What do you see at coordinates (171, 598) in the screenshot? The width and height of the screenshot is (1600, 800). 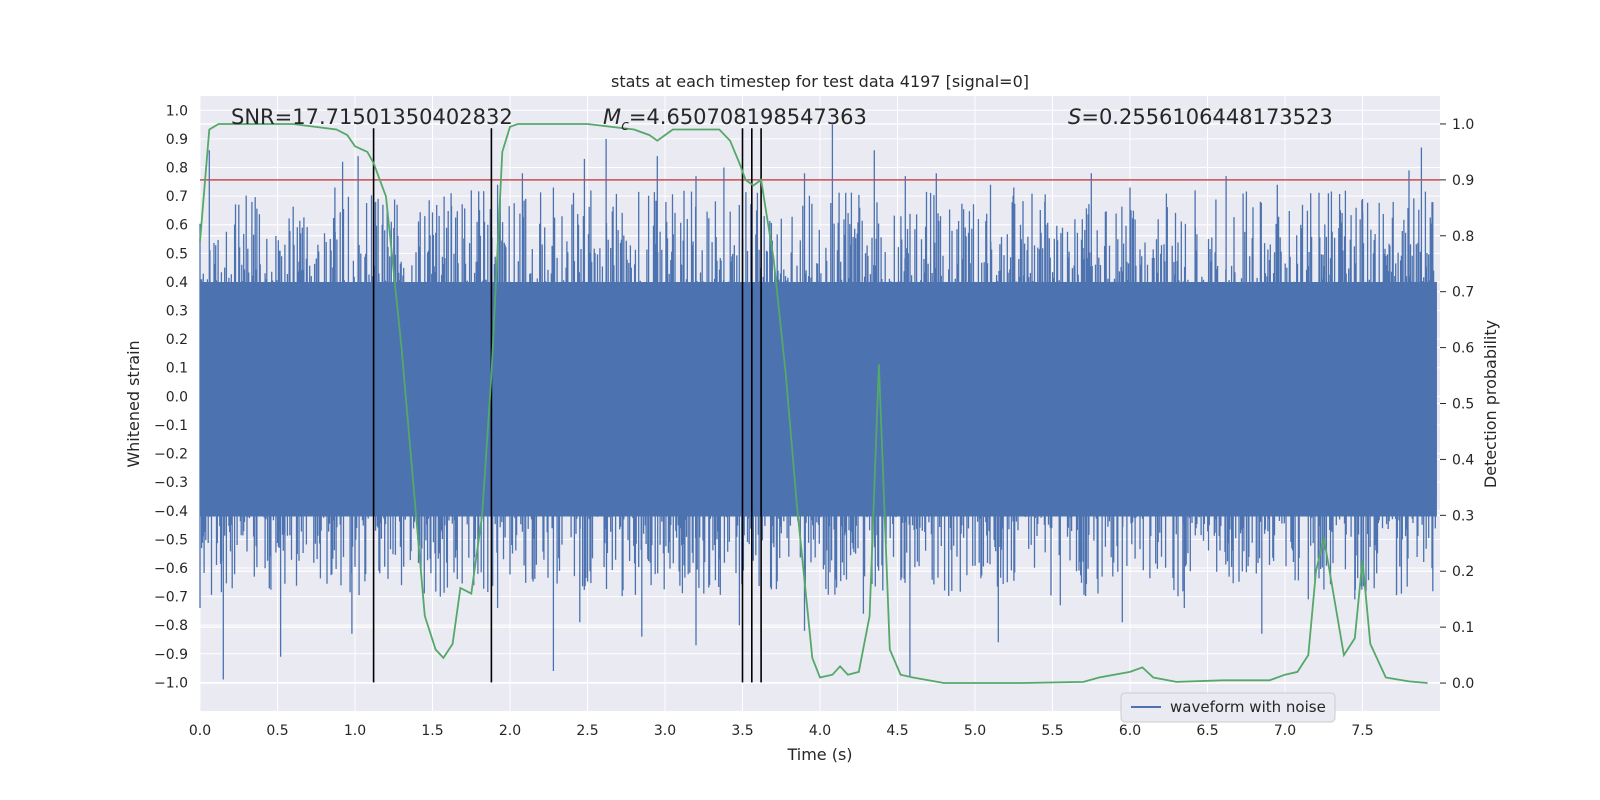 I see `y-left-tick-label: −0.7` at bounding box center [171, 598].